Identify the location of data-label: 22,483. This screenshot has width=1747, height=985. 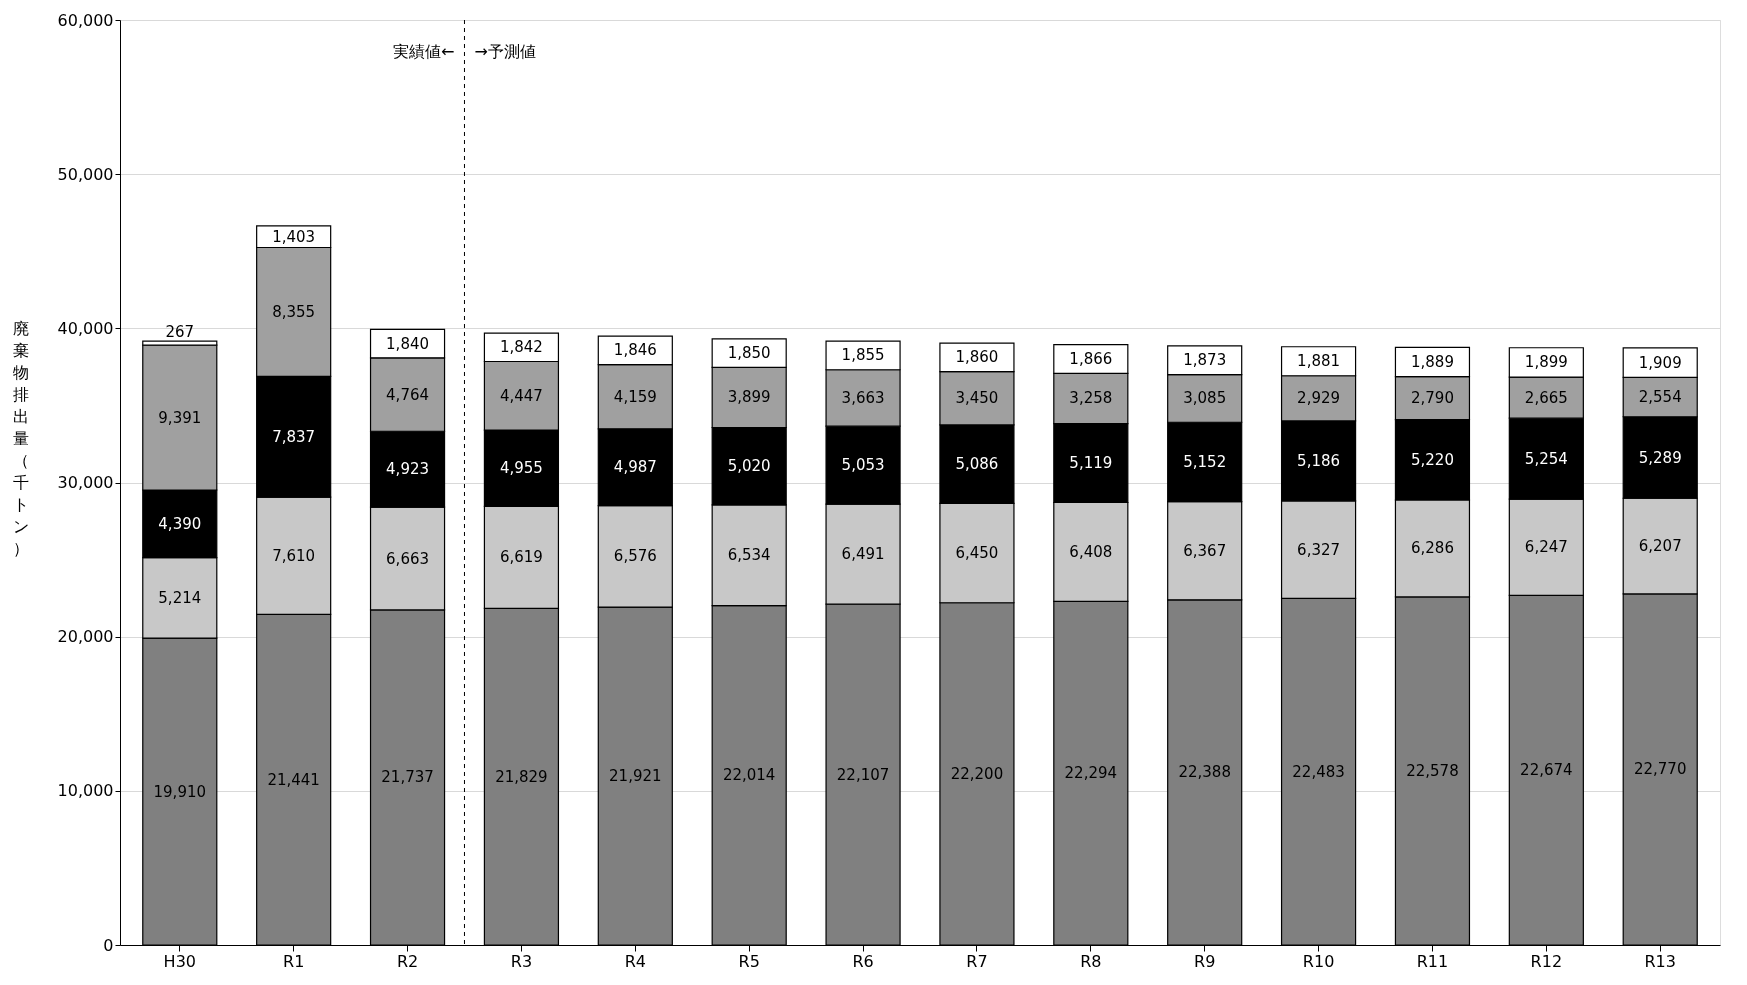
(1318, 771).